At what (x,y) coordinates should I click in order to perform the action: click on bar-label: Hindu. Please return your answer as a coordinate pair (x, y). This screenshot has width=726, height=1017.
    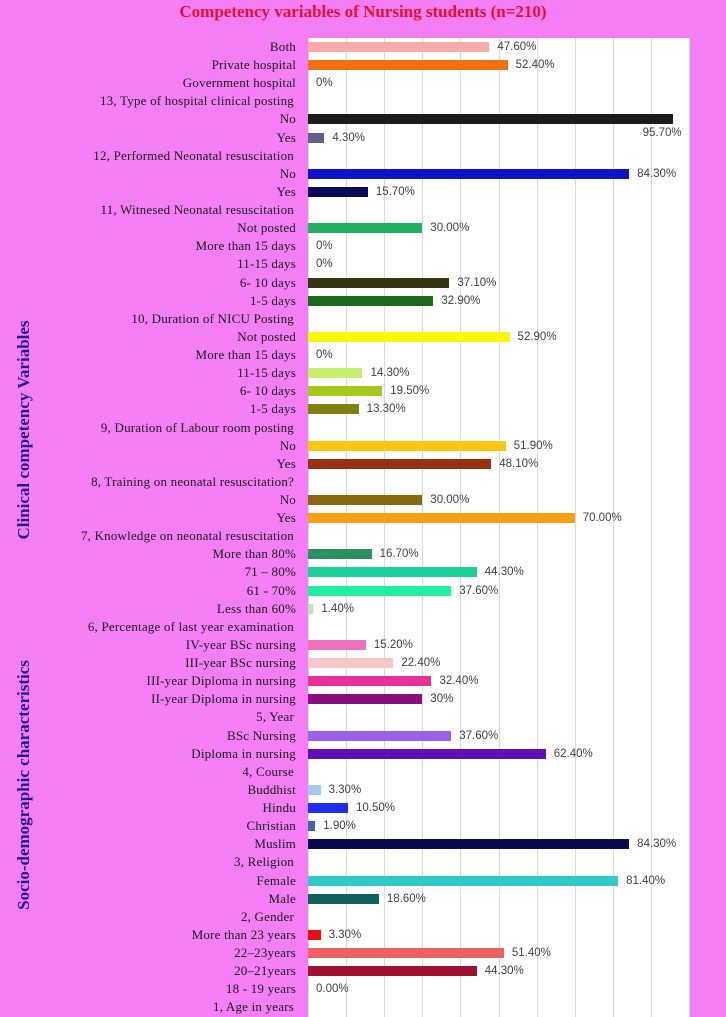
    Looking at the image, I should click on (279, 808).